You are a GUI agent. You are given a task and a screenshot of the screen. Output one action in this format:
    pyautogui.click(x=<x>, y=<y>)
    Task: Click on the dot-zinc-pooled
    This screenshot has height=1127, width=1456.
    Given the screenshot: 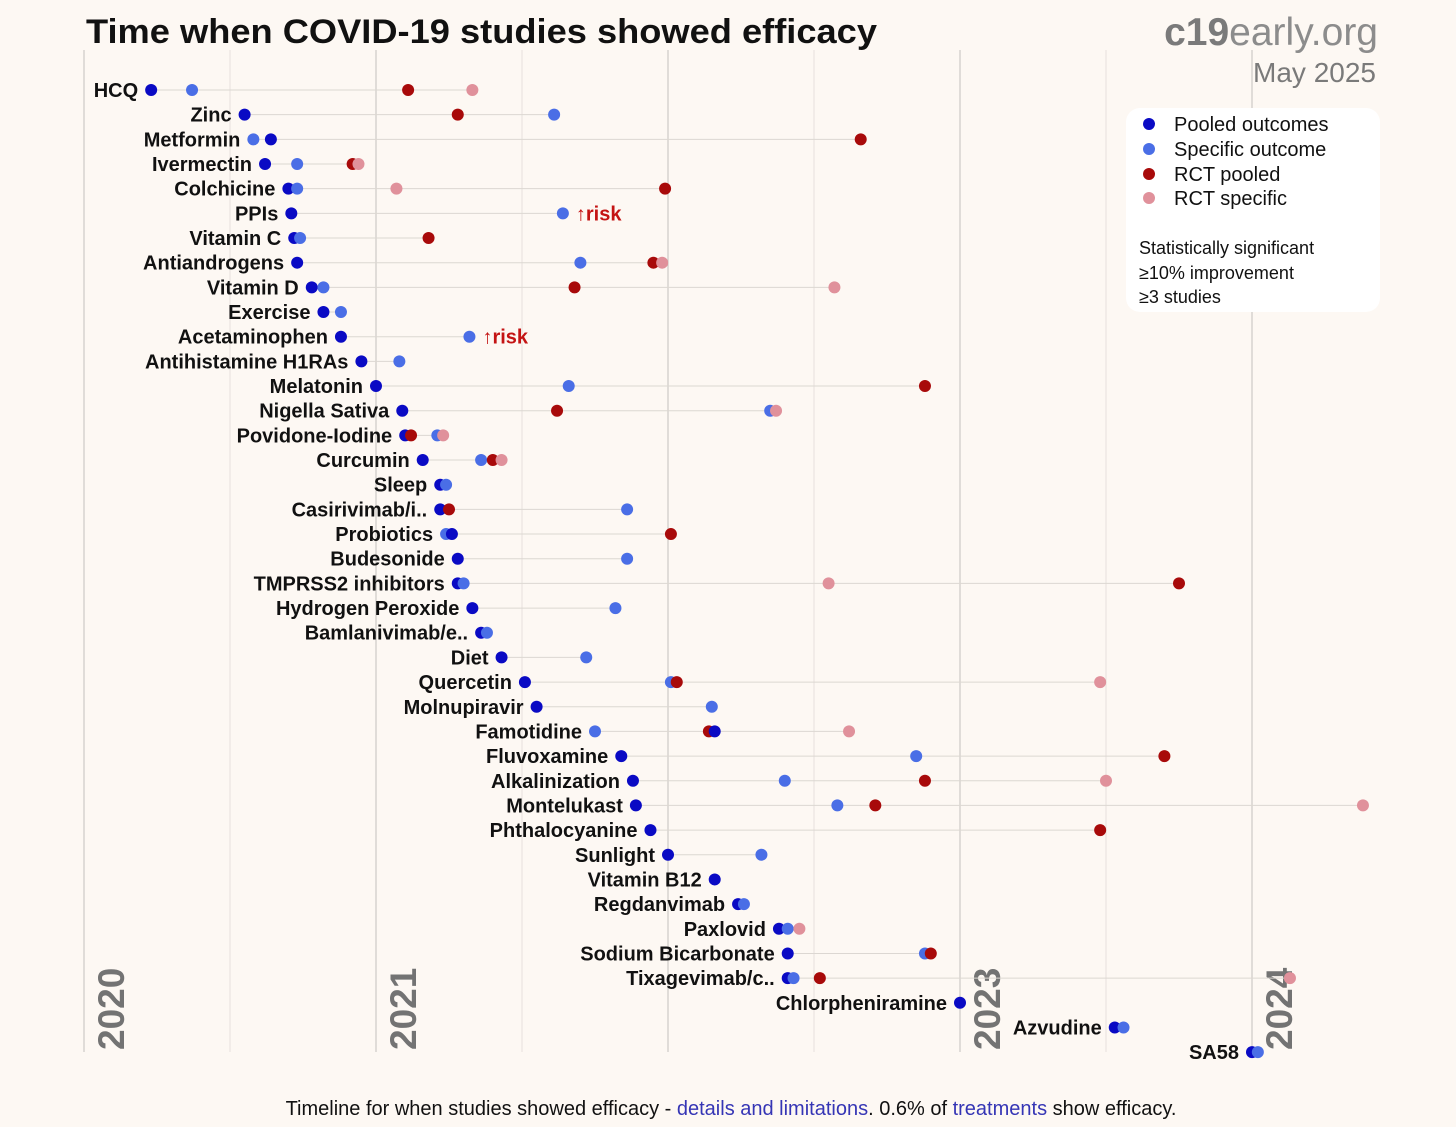 What is the action you would take?
    pyautogui.click(x=244, y=114)
    